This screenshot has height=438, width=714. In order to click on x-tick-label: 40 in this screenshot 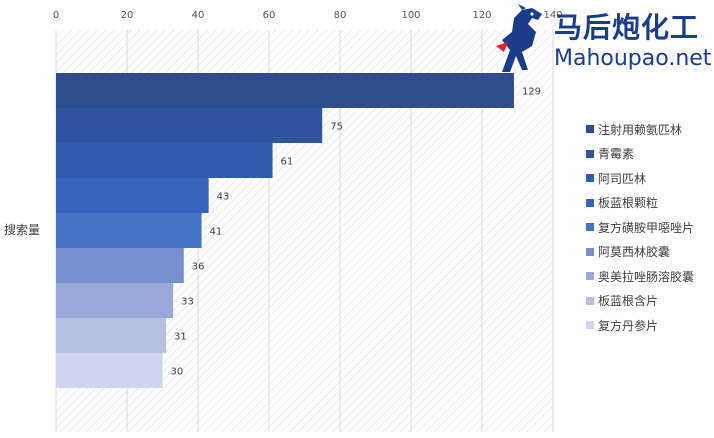, I will do `click(198, 15)`.